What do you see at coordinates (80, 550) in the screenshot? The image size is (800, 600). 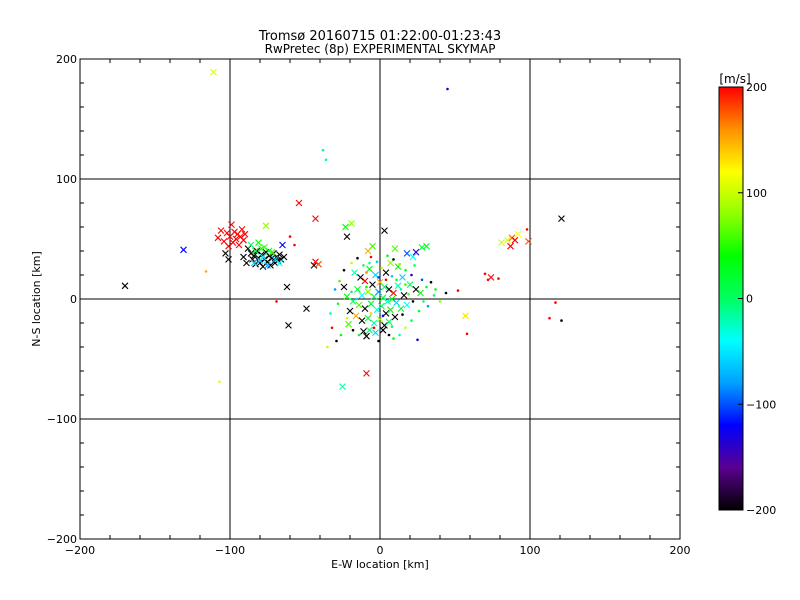 I see `x-tick-label: −200` at bounding box center [80, 550].